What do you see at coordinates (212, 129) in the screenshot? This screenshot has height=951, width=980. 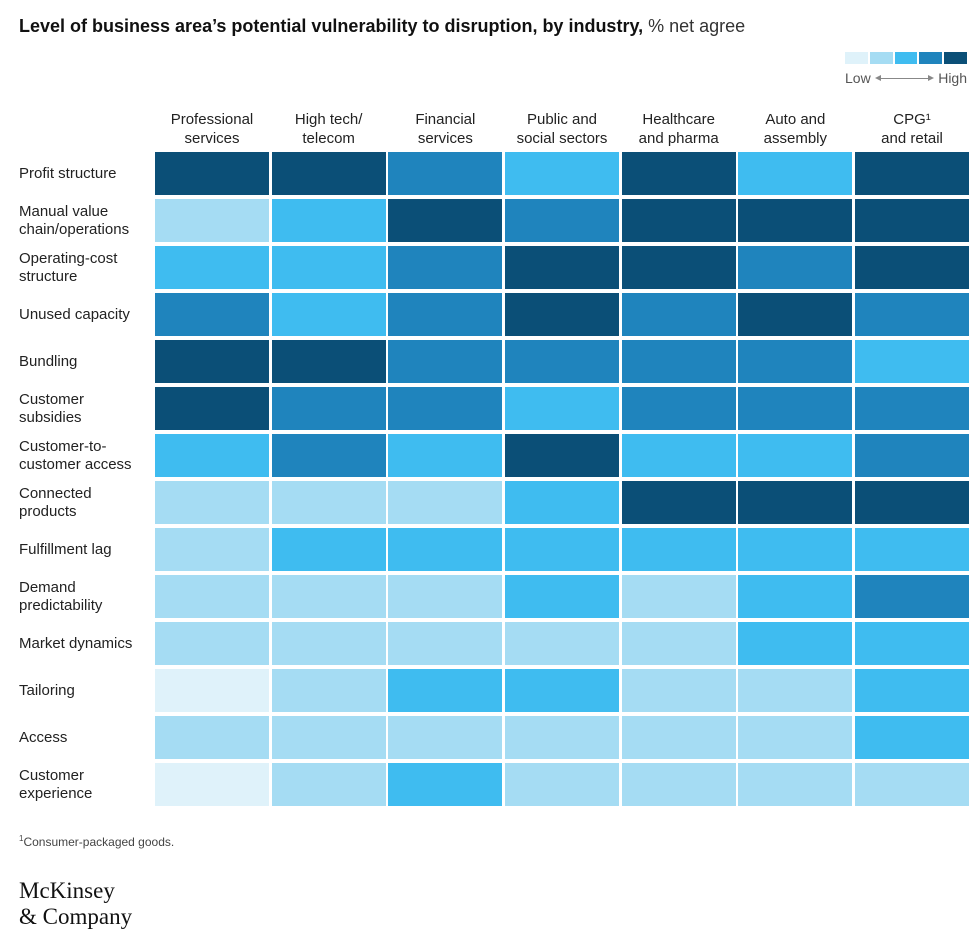 I see `column-header: Professional services` at bounding box center [212, 129].